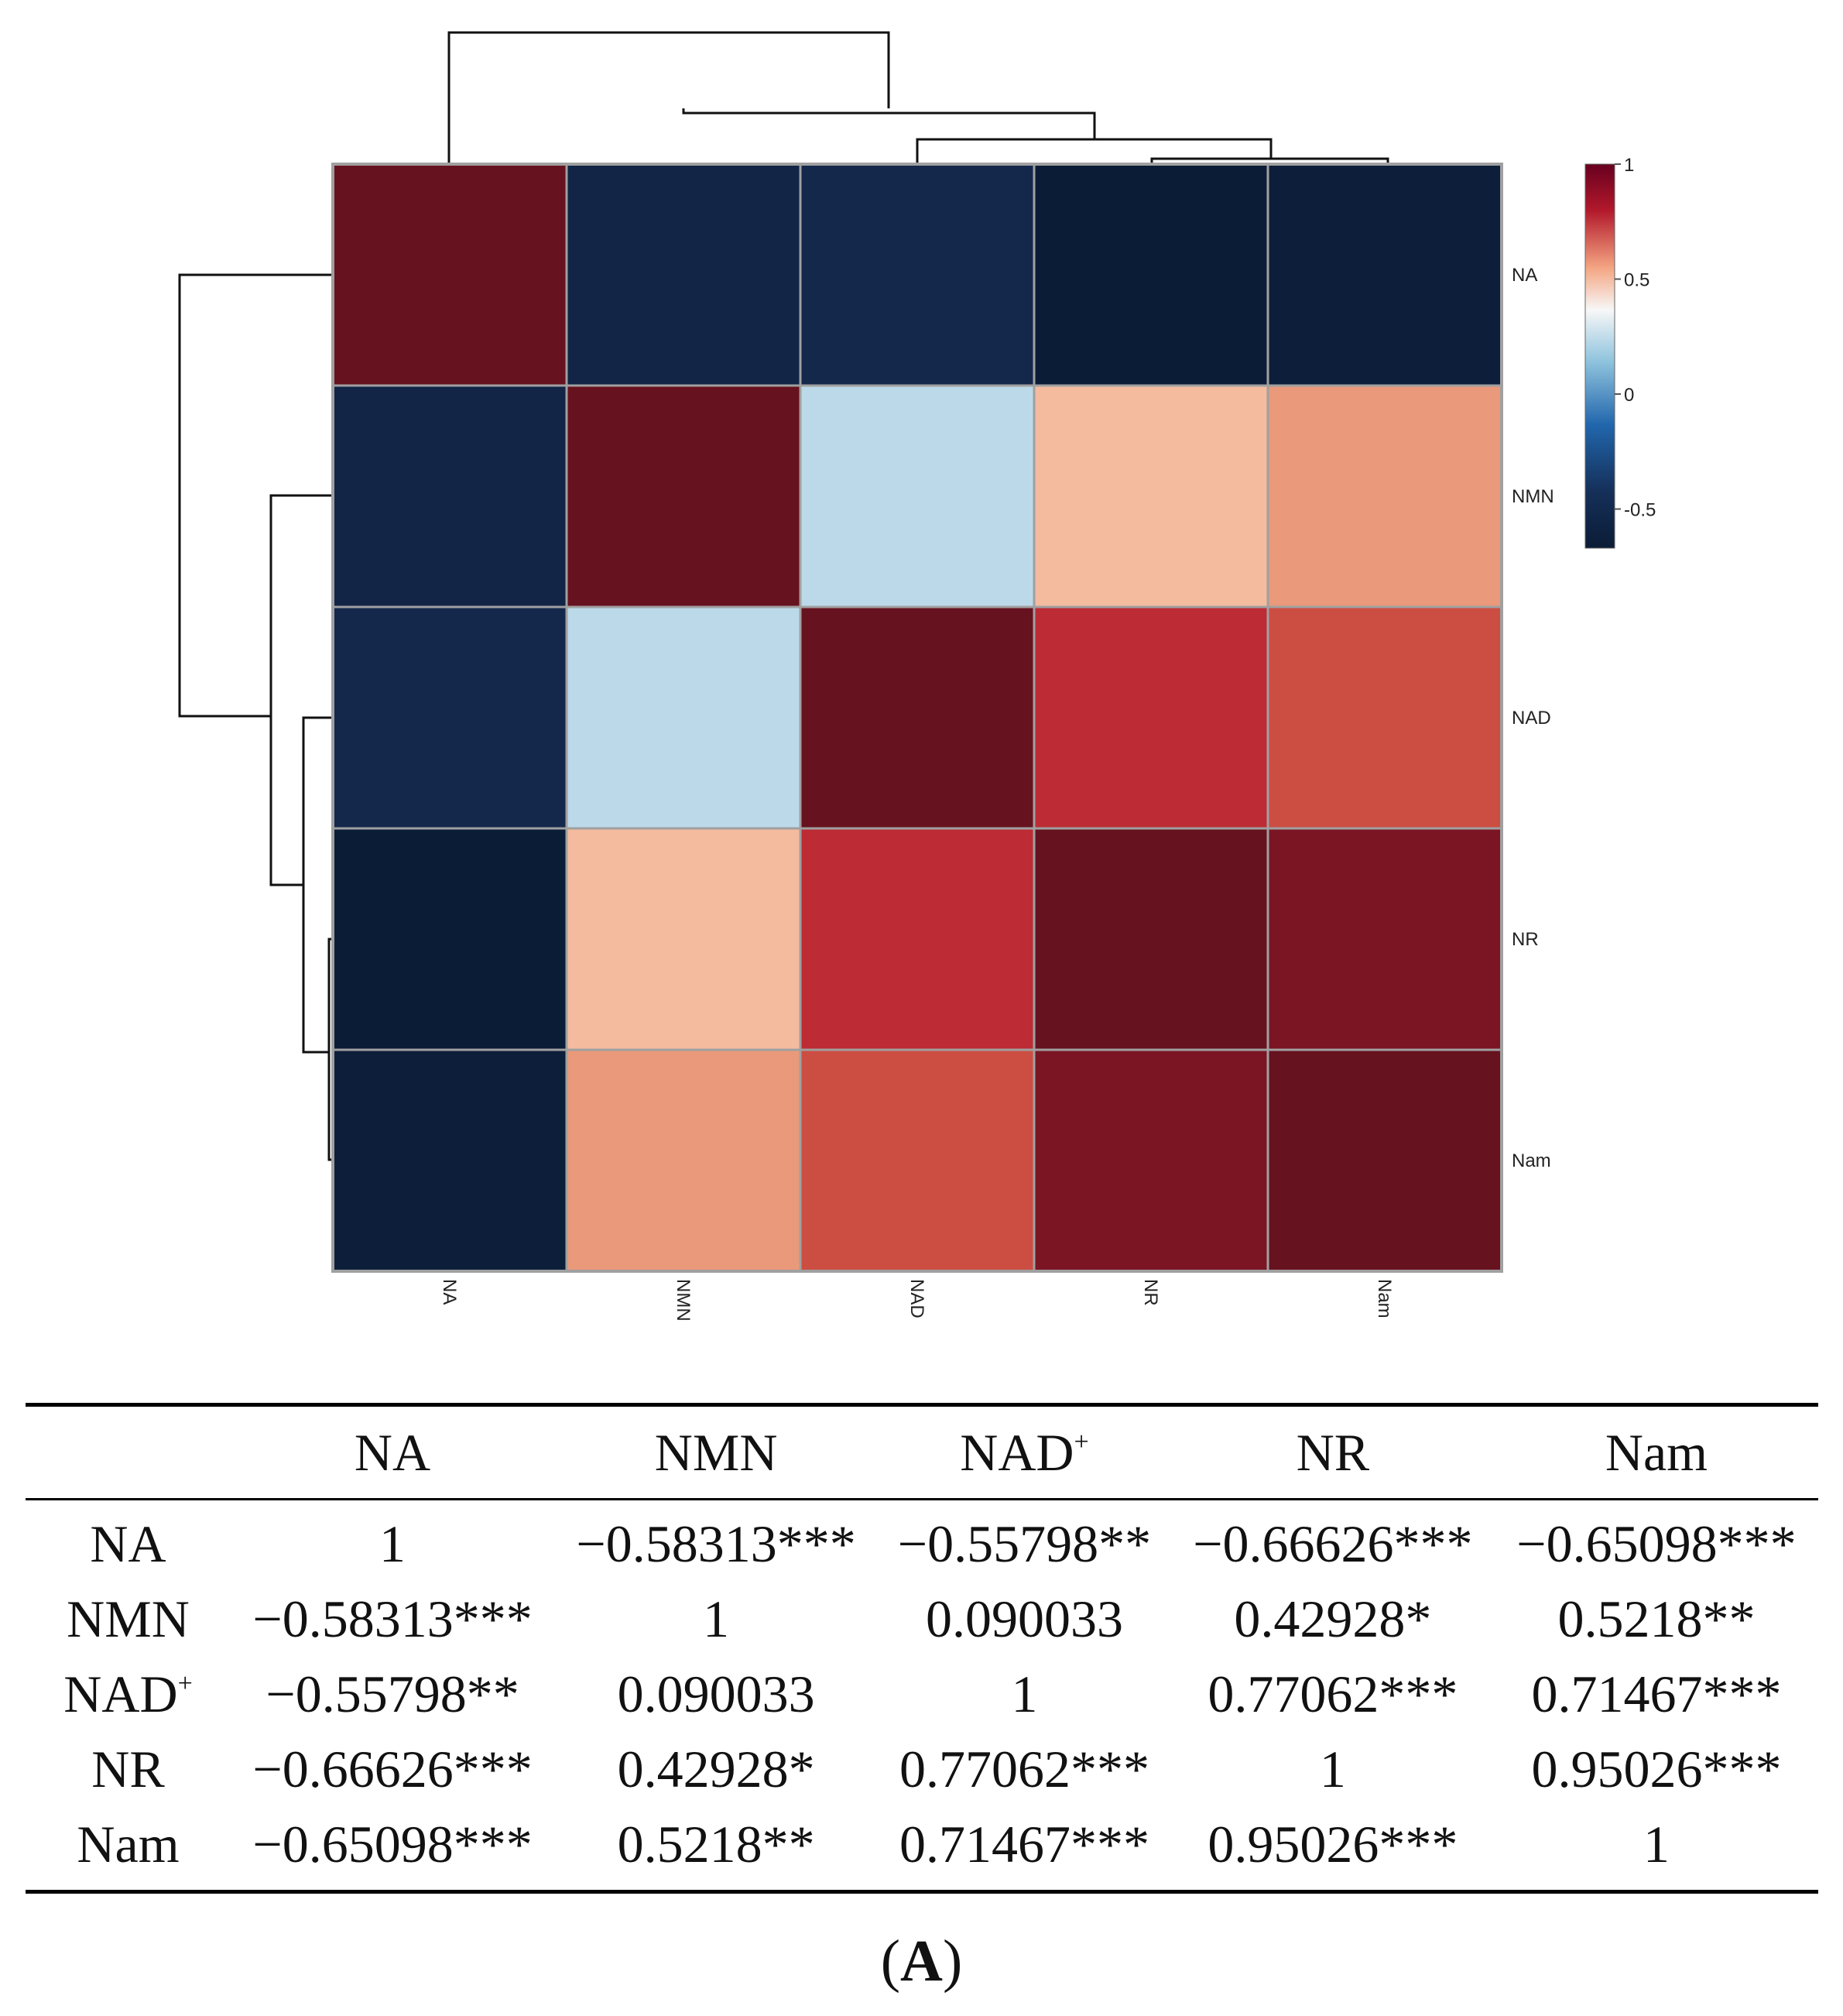 This screenshot has height=2016, width=1843. I want to click on column-label: NA, so click(449, 1292).